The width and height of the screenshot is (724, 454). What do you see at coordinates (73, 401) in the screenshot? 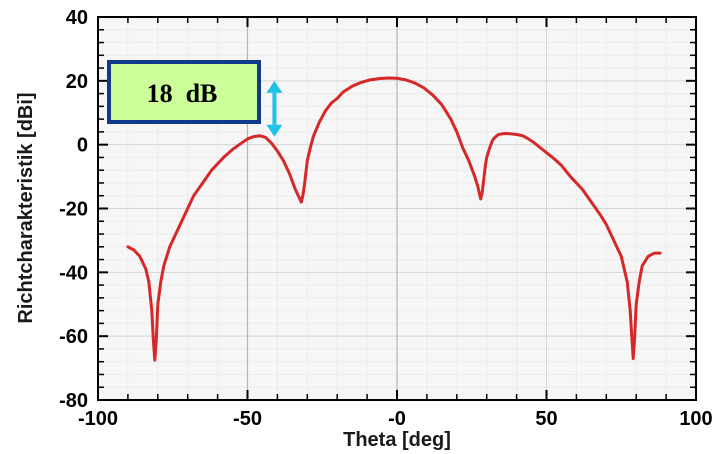
I see `y-tick-label: -80` at bounding box center [73, 401].